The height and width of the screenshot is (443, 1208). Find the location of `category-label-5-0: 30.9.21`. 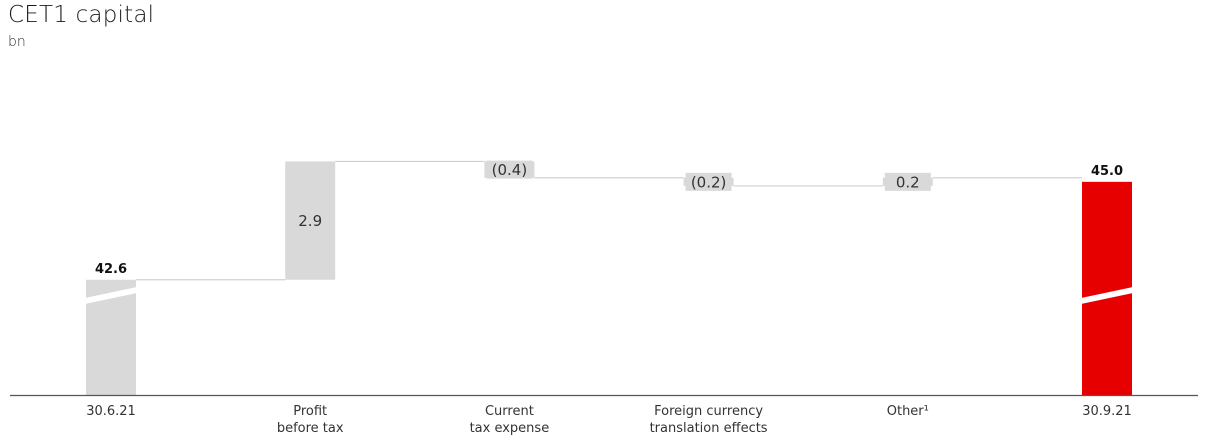

category-label-5-0: 30.9.21 is located at coordinates (1107, 411).